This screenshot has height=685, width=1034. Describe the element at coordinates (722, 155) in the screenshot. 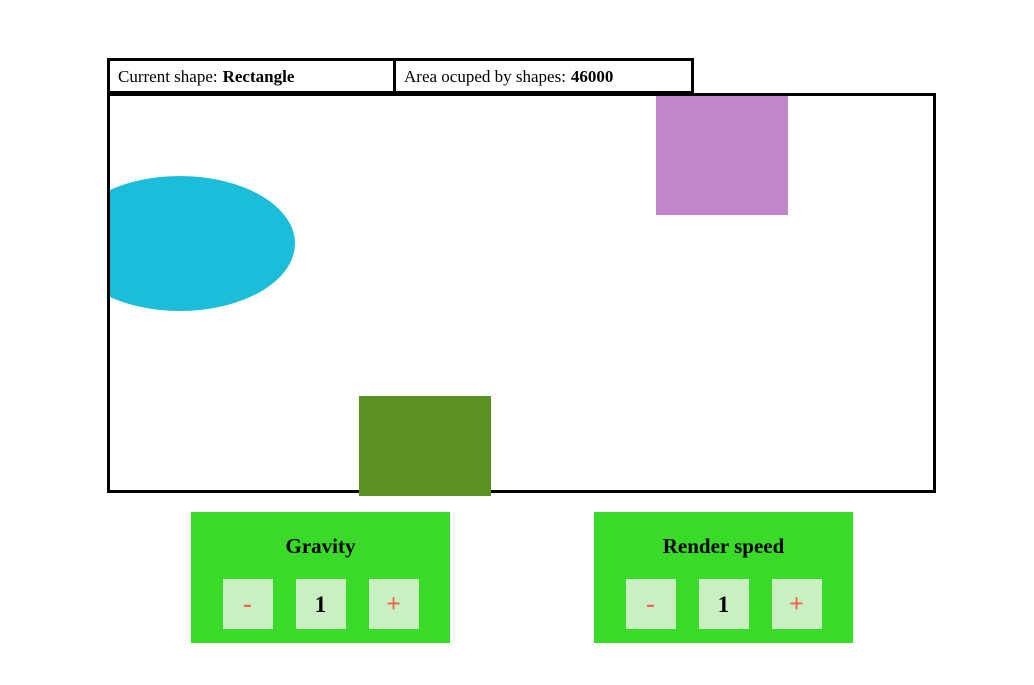

I see `shape-rectangle-purple` at that location.